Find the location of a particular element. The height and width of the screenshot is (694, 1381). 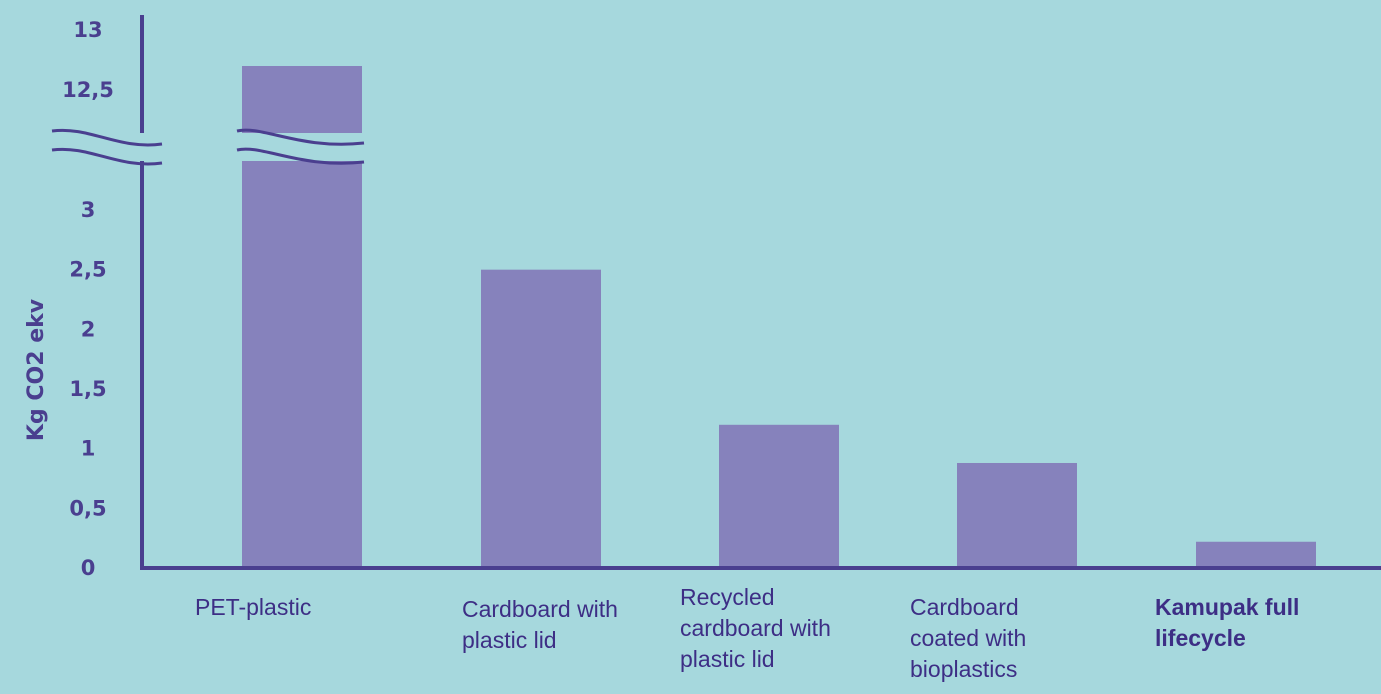

category-label: Cardboard with plastic lid is located at coordinates (540, 624).